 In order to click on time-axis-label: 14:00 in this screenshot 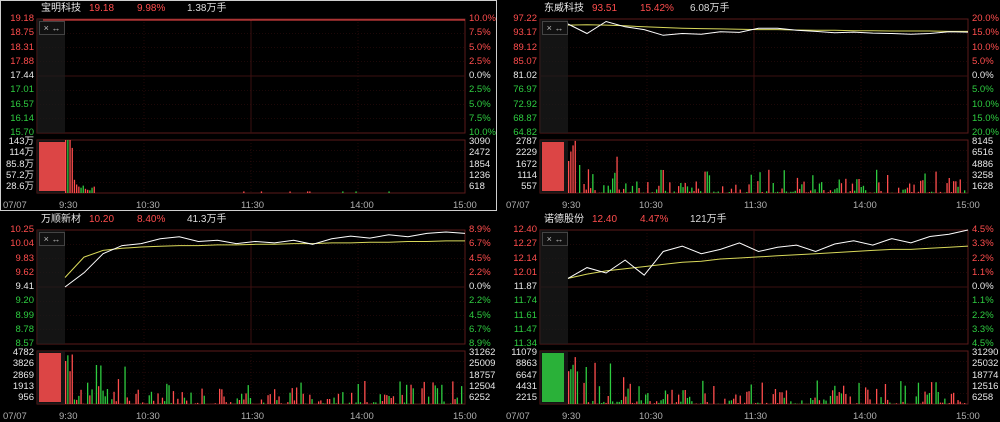, I will do `click(865, 416)`.